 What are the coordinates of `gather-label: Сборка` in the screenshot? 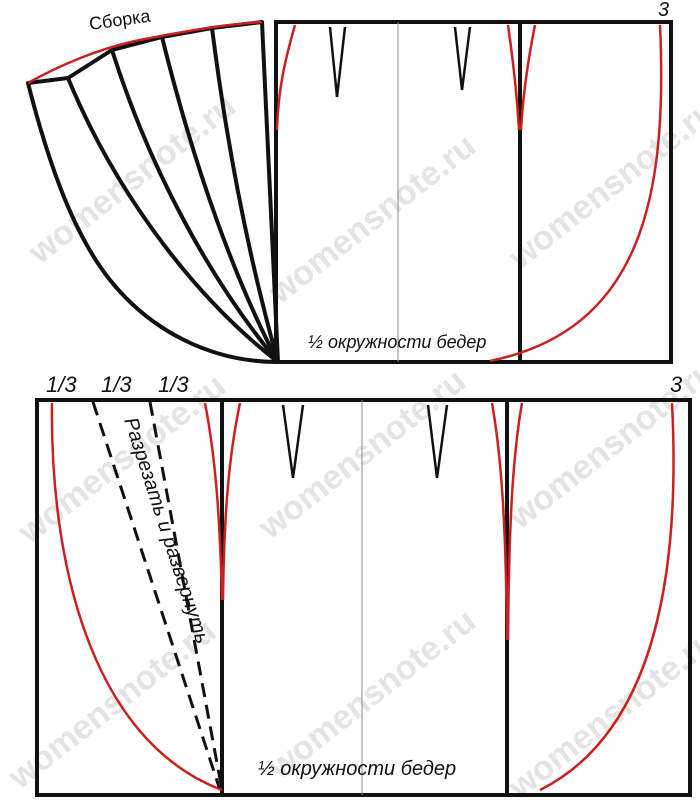 It's located at (120, 19).